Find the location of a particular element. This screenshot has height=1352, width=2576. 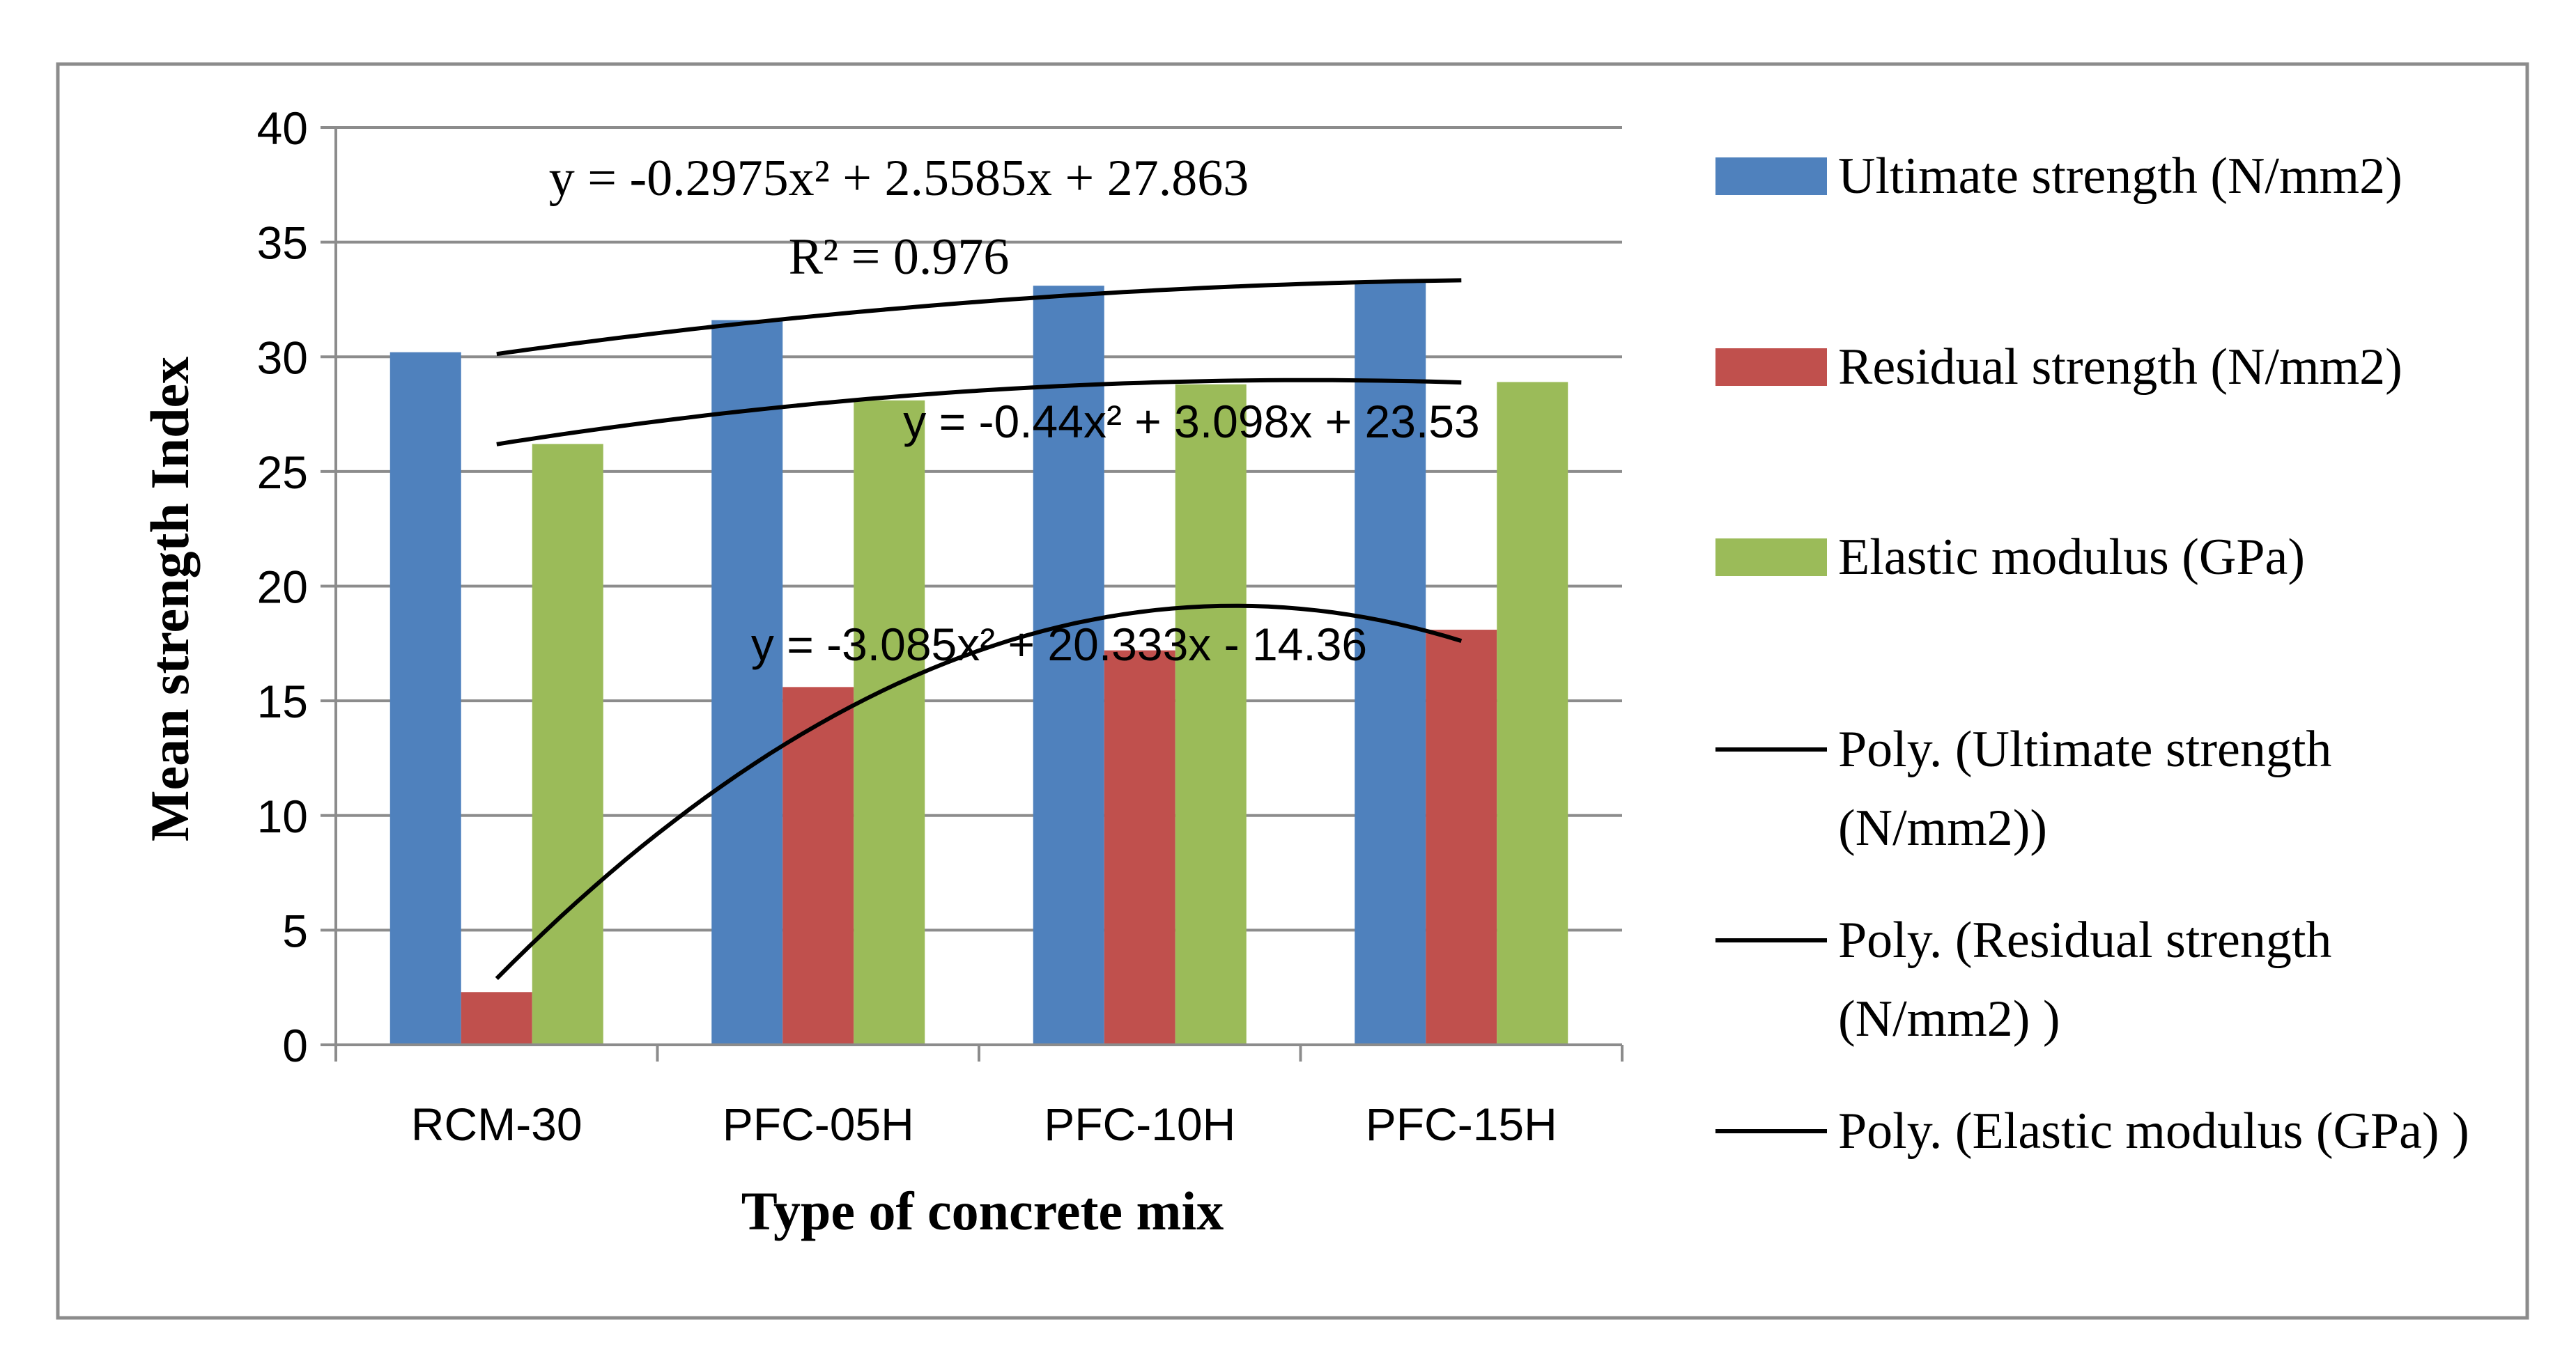

legend-poly-elastic: Poly. (Elastic modulus (GPa) ) is located at coordinates (2092, 1131).